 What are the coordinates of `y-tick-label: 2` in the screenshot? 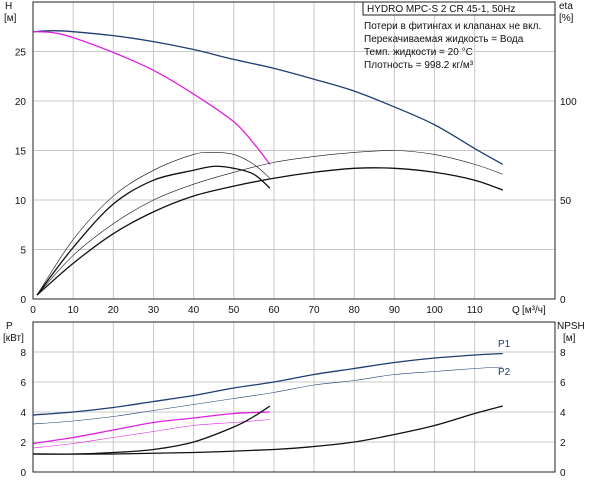 It's located at (23, 443).